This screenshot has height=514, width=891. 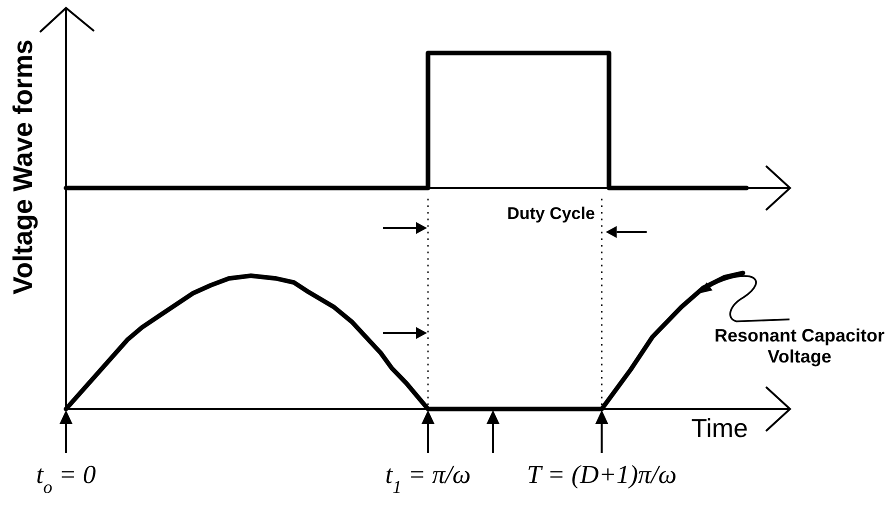 What do you see at coordinates (799, 345) in the screenshot?
I see `annotation: Resonant Capacitor Voltage` at bounding box center [799, 345].